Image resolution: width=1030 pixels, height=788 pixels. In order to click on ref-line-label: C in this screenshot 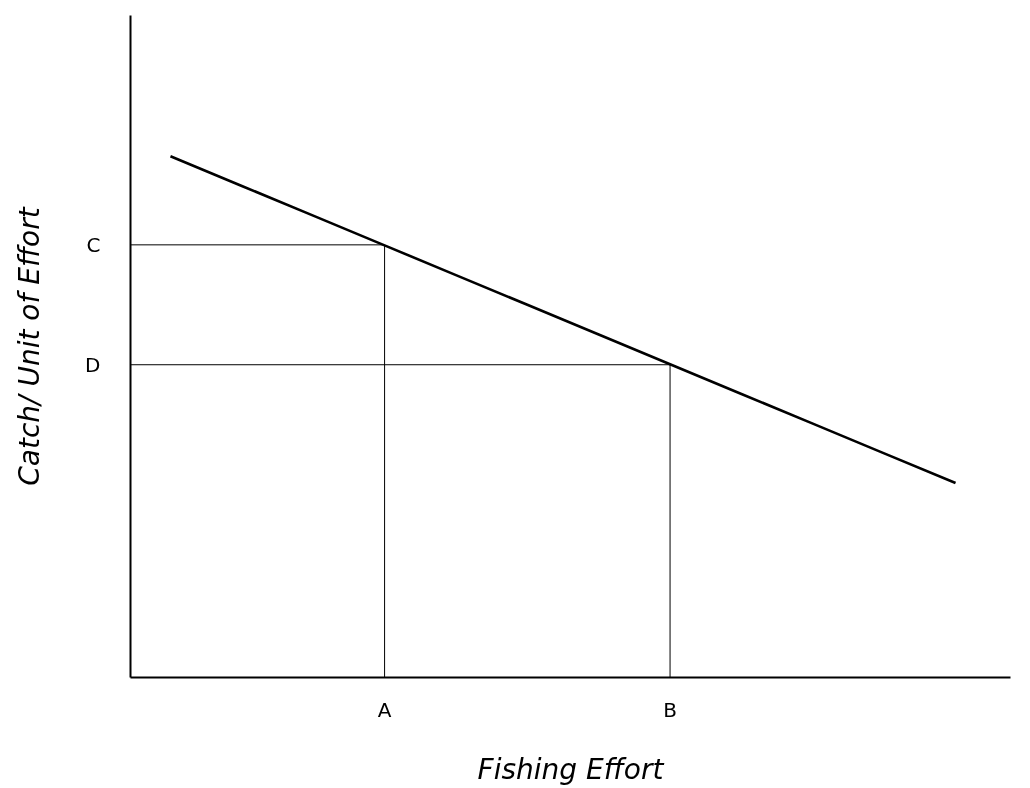, I will do `click(93, 244)`.